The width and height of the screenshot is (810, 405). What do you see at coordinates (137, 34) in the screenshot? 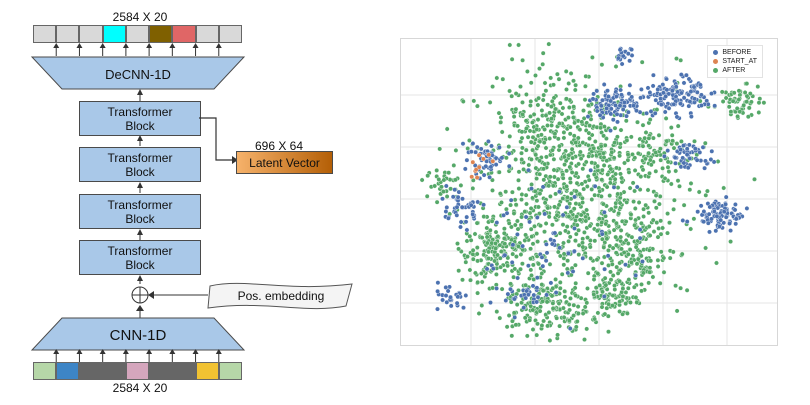
I see `top-sequence-strip` at bounding box center [137, 34].